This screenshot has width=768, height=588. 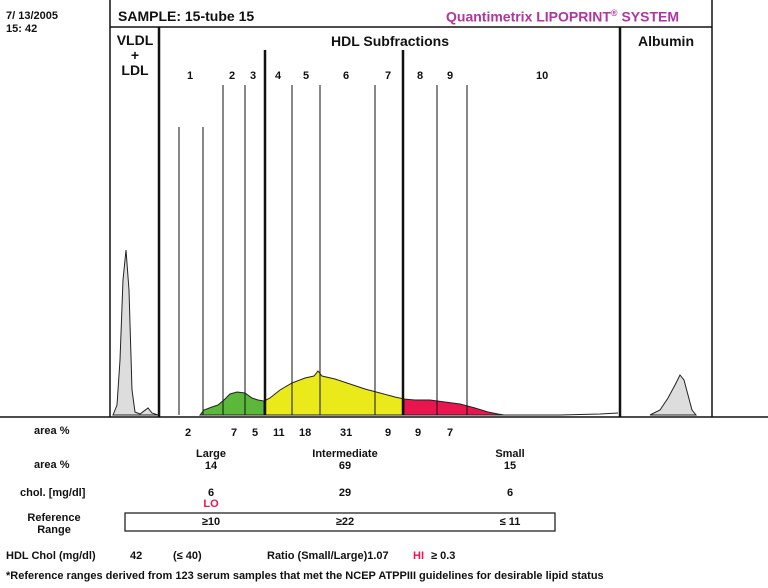 What do you see at coordinates (345, 460) in the screenshot?
I see `group-intermediate: Intermediate 69` at bounding box center [345, 460].